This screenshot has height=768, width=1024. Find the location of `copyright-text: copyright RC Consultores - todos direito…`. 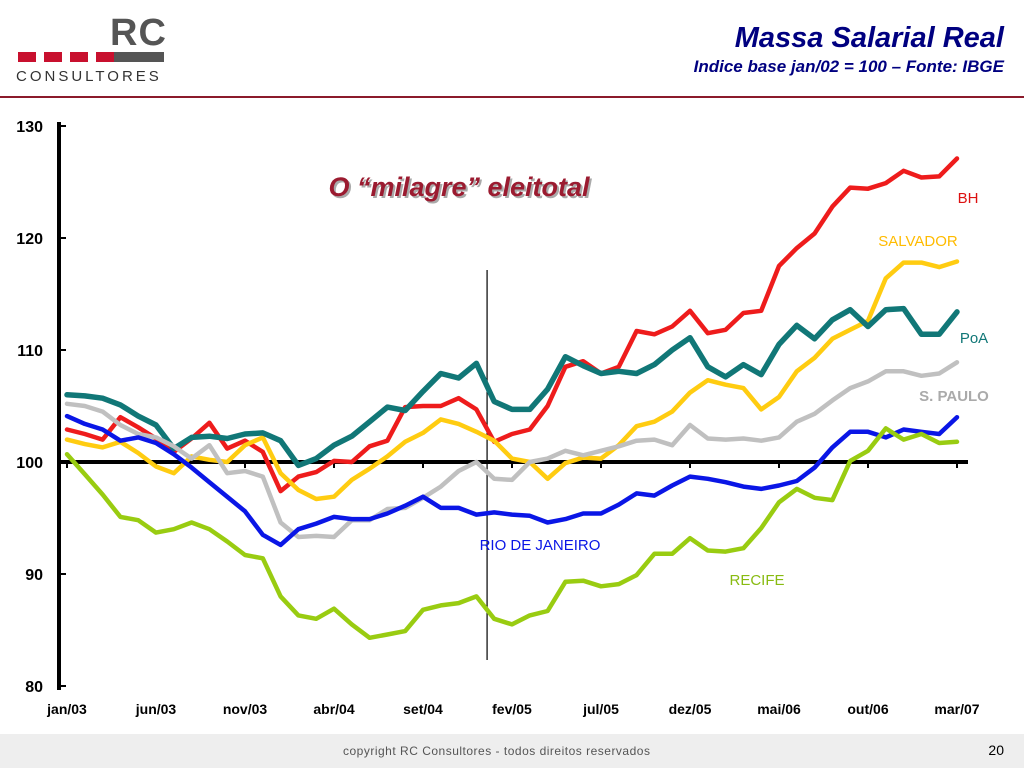

copyright-text: copyright RC Consultores - todos direito… is located at coordinates (497, 751).